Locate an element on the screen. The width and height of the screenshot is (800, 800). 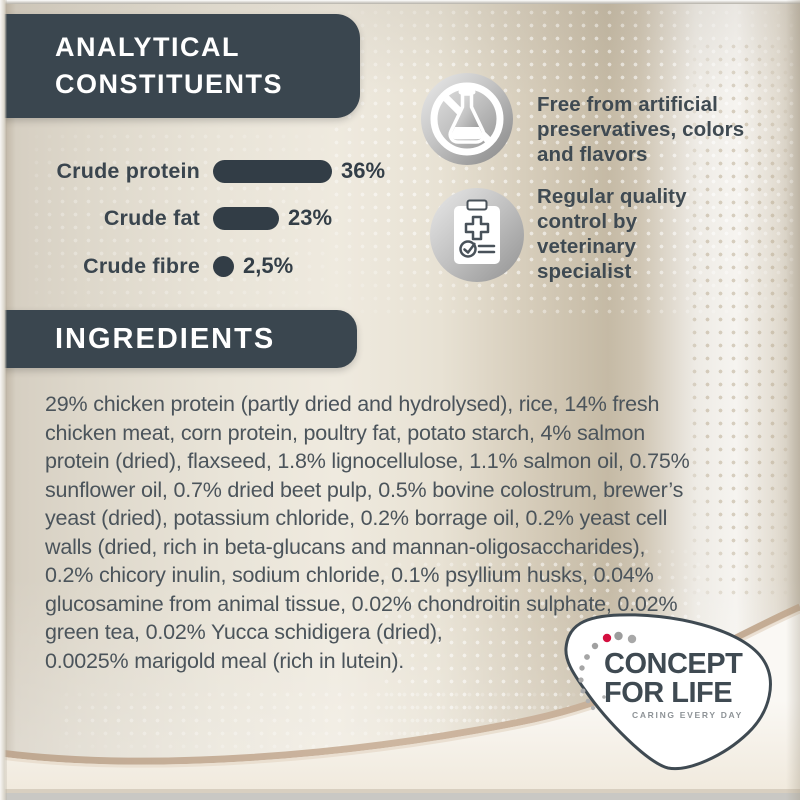
concept-for-life-logo: CONCEPT FOR LIFE CARING EVERY DAY is located at coordinates (670, 693).